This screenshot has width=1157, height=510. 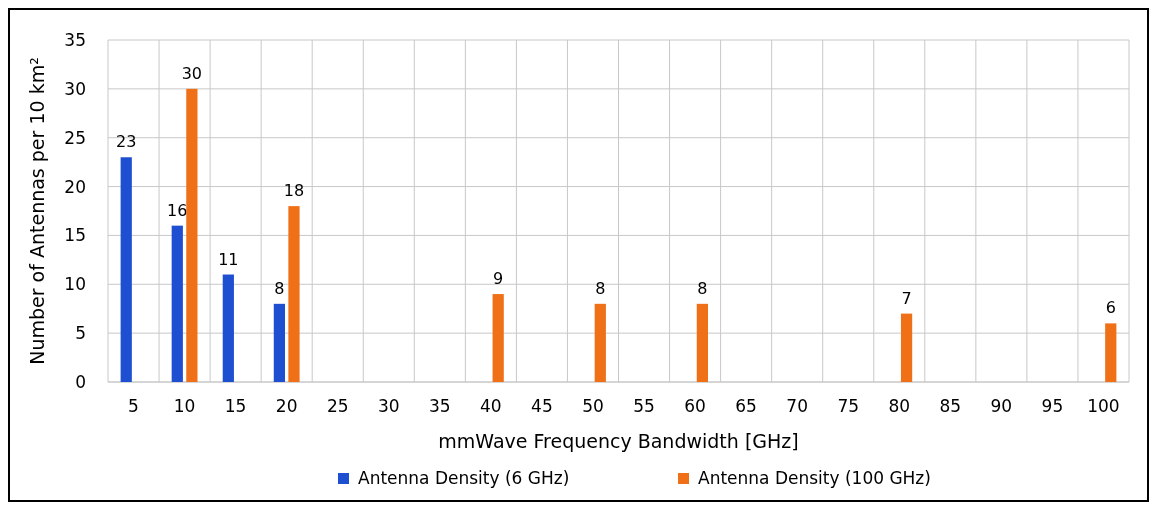 What do you see at coordinates (184, 406) in the screenshot?
I see `x-tick-label: 10` at bounding box center [184, 406].